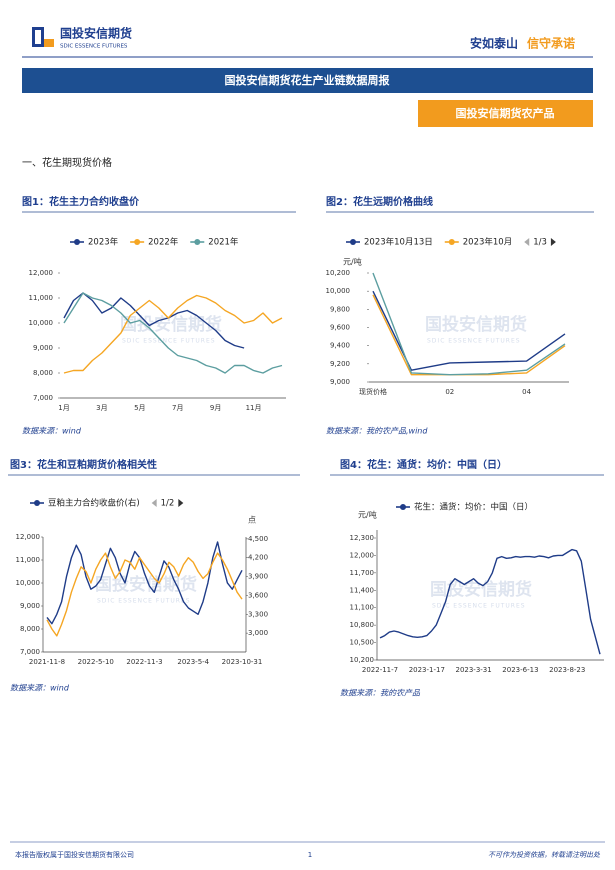 This screenshot has height=870, width=615. I want to click on y-tick-label: 11,100, so click(362, 608).